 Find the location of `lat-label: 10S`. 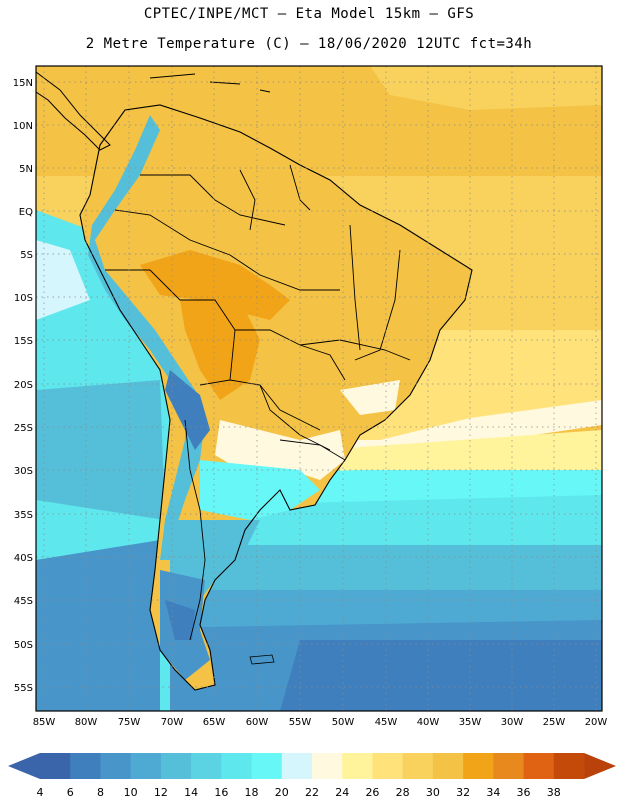

lat-label: 10S is located at coordinates (23, 298).